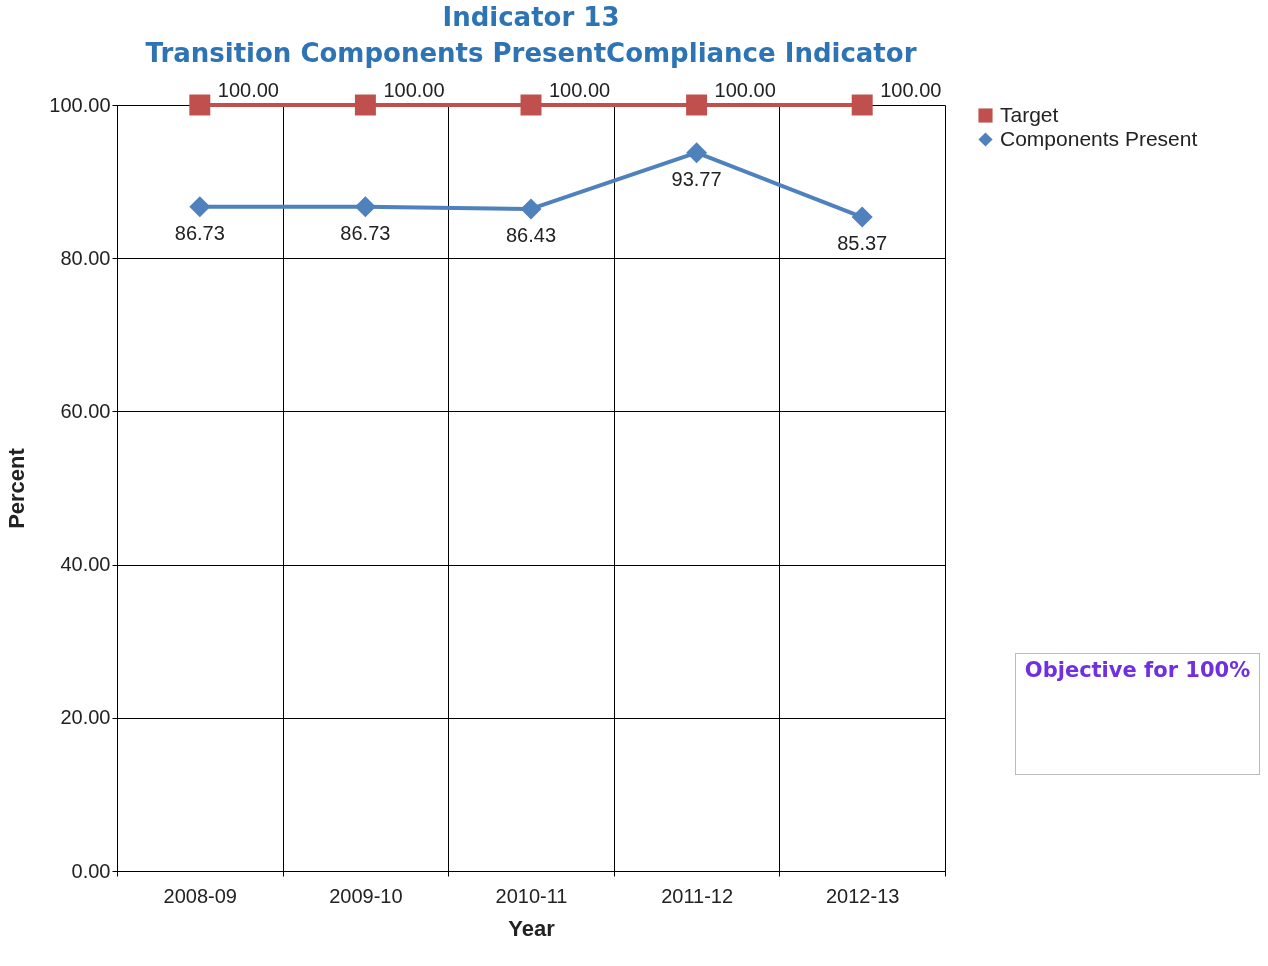  I want to click on data-label: 93.77, so click(696, 178).